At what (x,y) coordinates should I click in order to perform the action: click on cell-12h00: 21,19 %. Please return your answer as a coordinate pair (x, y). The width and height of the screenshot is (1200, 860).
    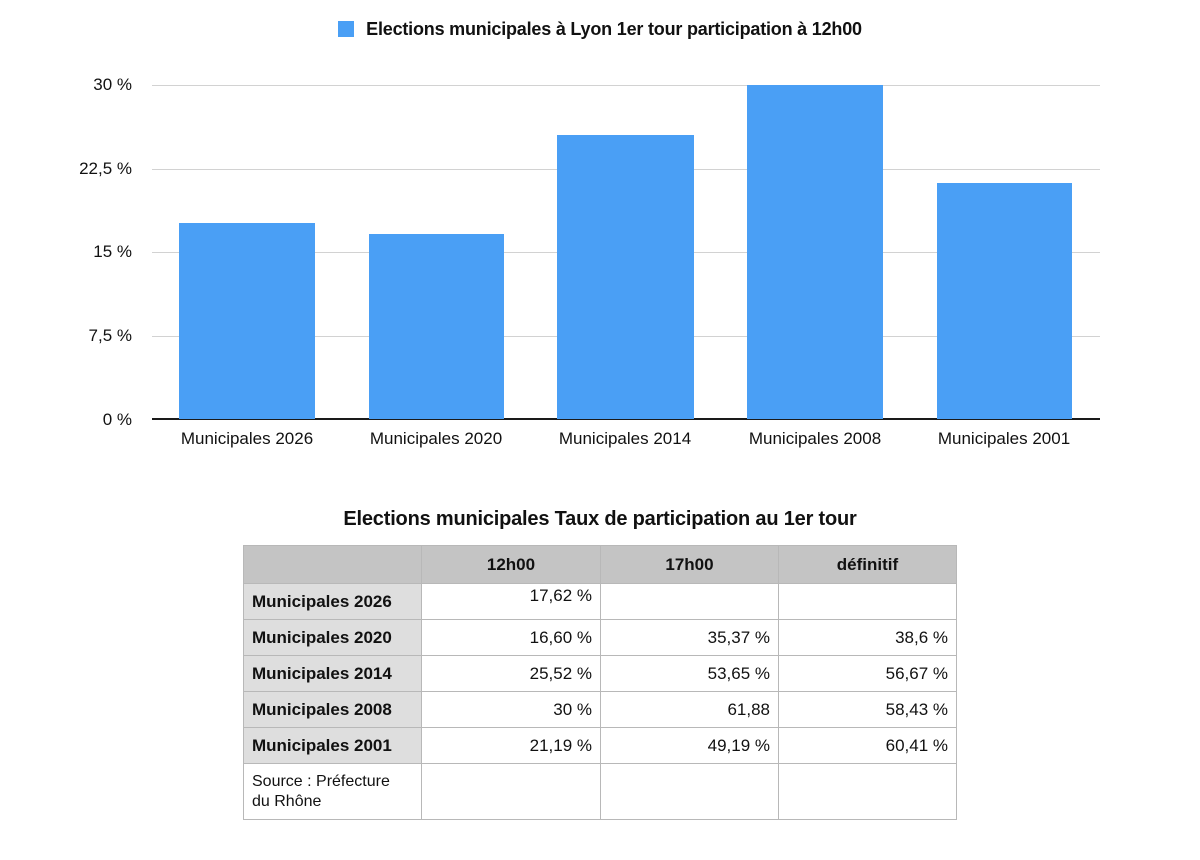
    Looking at the image, I should click on (511, 745).